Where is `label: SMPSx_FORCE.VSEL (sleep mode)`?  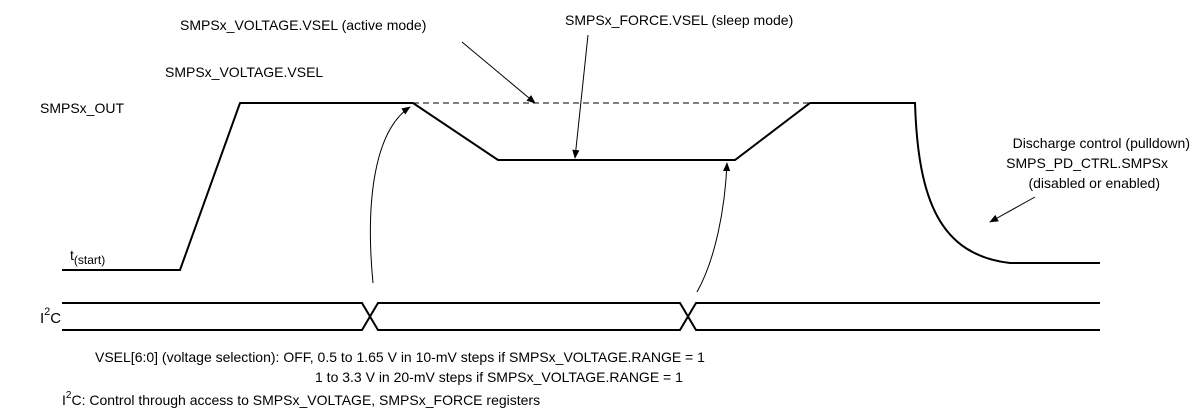 label: SMPSx_FORCE.VSEL (sleep mode) is located at coordinates (679, 20).